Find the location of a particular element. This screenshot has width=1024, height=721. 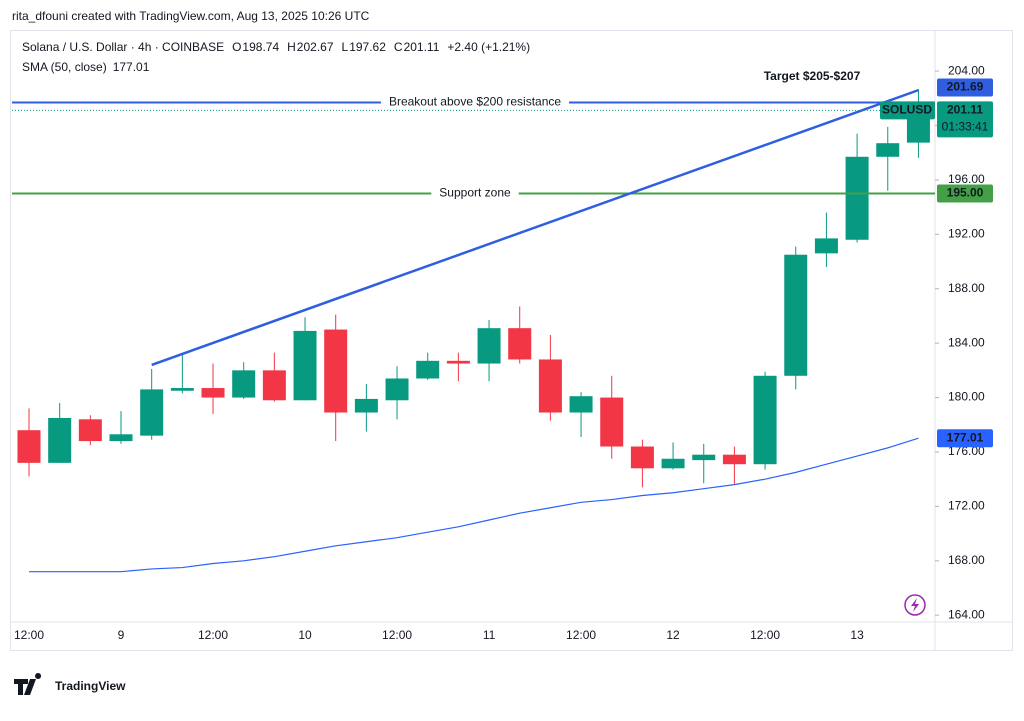

alert-circle is located at coordinates (915, 605).